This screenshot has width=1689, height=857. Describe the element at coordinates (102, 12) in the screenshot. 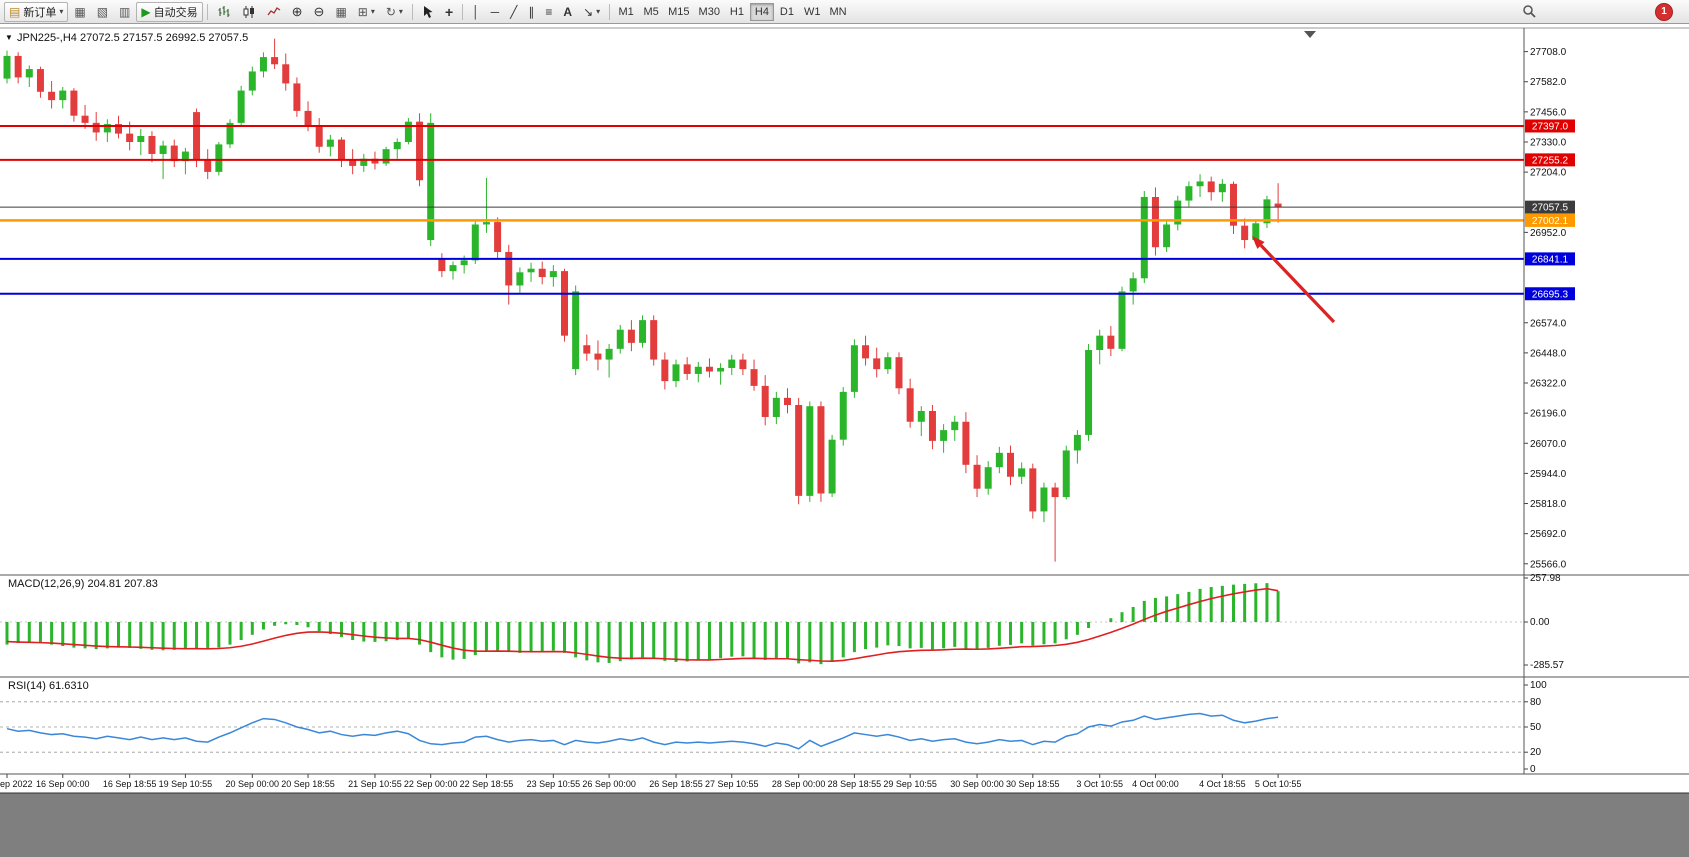

I see `navigator-button: ▧` at that location.